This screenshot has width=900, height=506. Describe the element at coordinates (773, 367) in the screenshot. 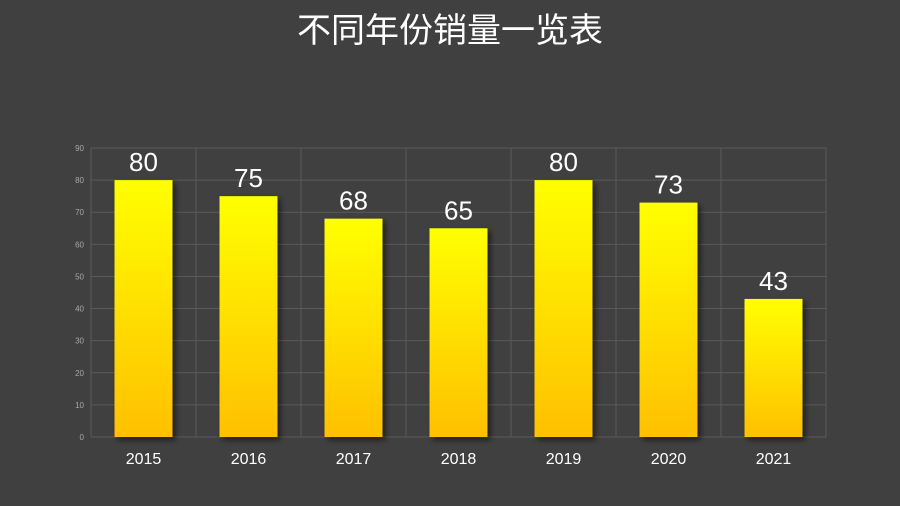

I see `bar-2021` at that location.